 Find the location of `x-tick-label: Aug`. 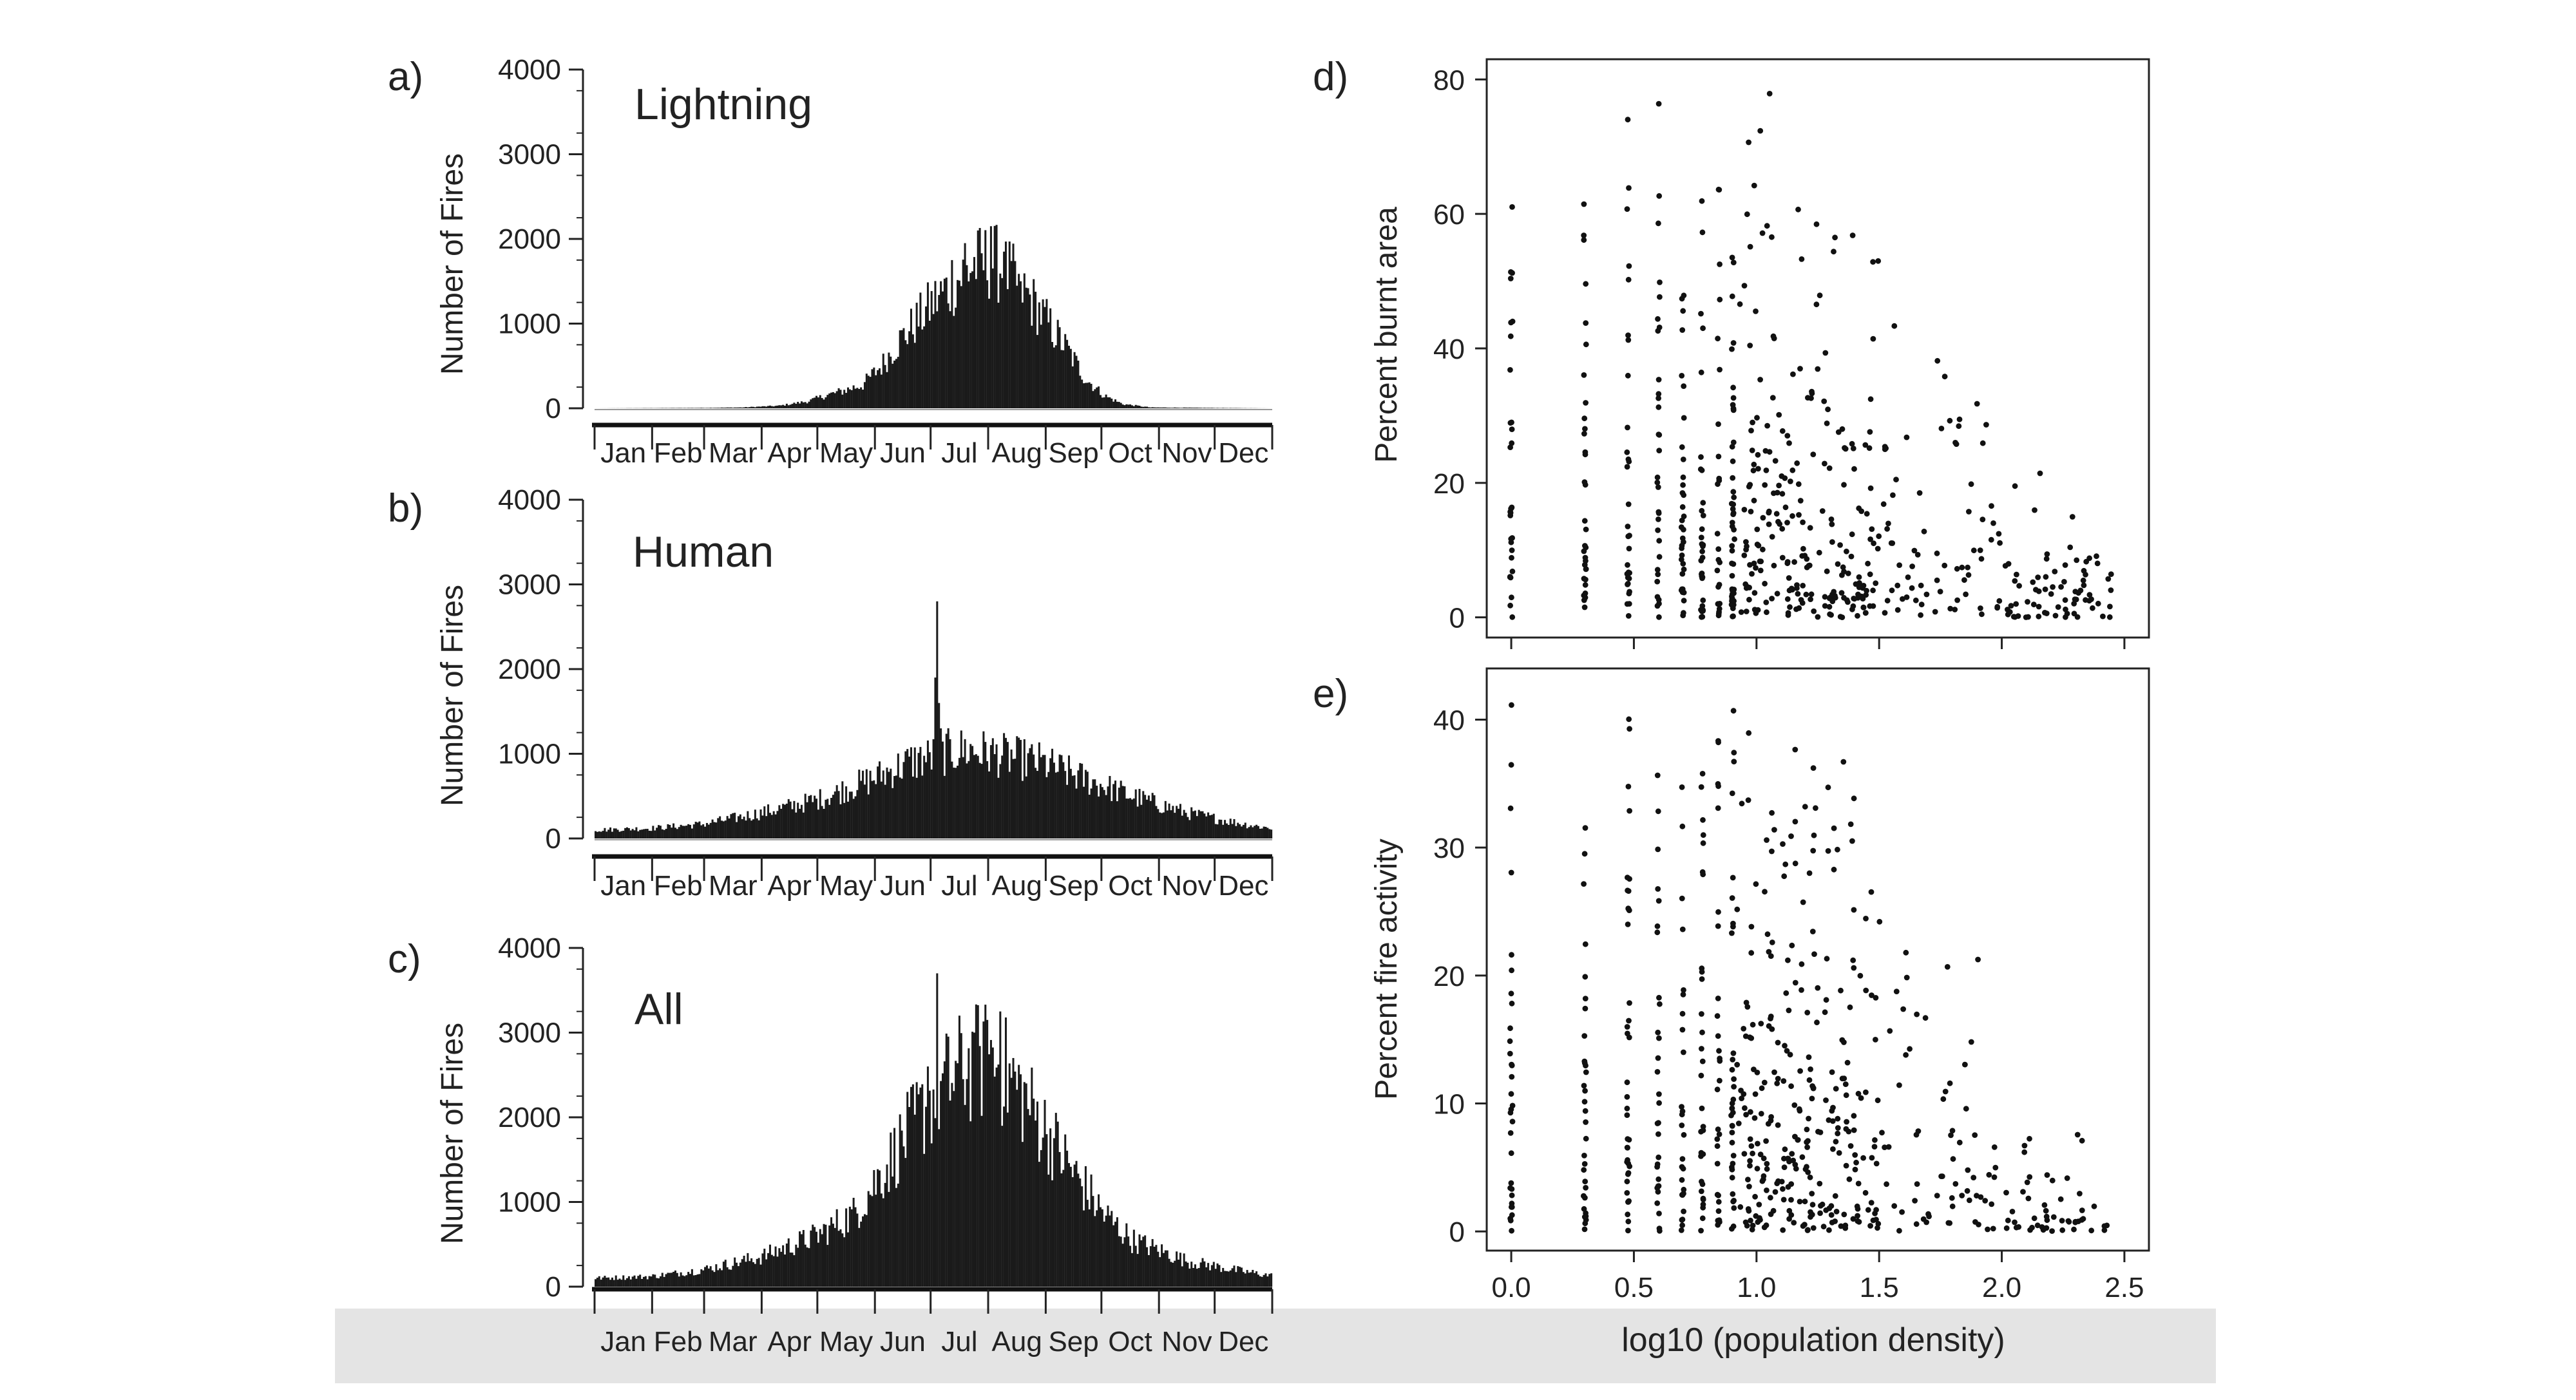

x-tick-label: Aug is located at coordinates (1017, 1342).